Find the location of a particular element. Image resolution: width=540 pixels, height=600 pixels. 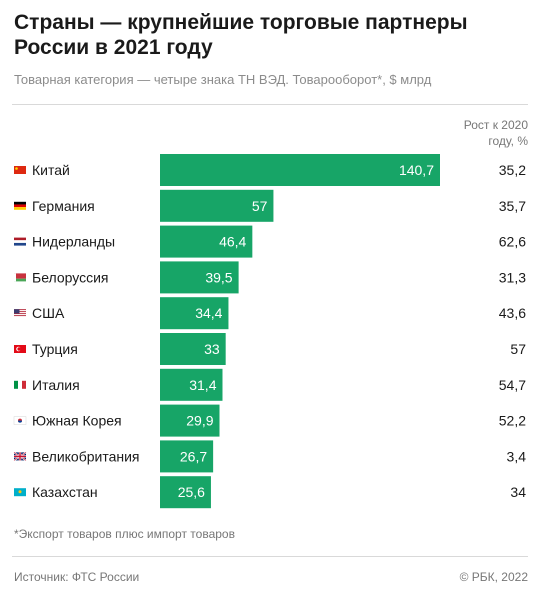

growth-column-header: Рост к 2020 году, % is located at coordinates (468, 133).